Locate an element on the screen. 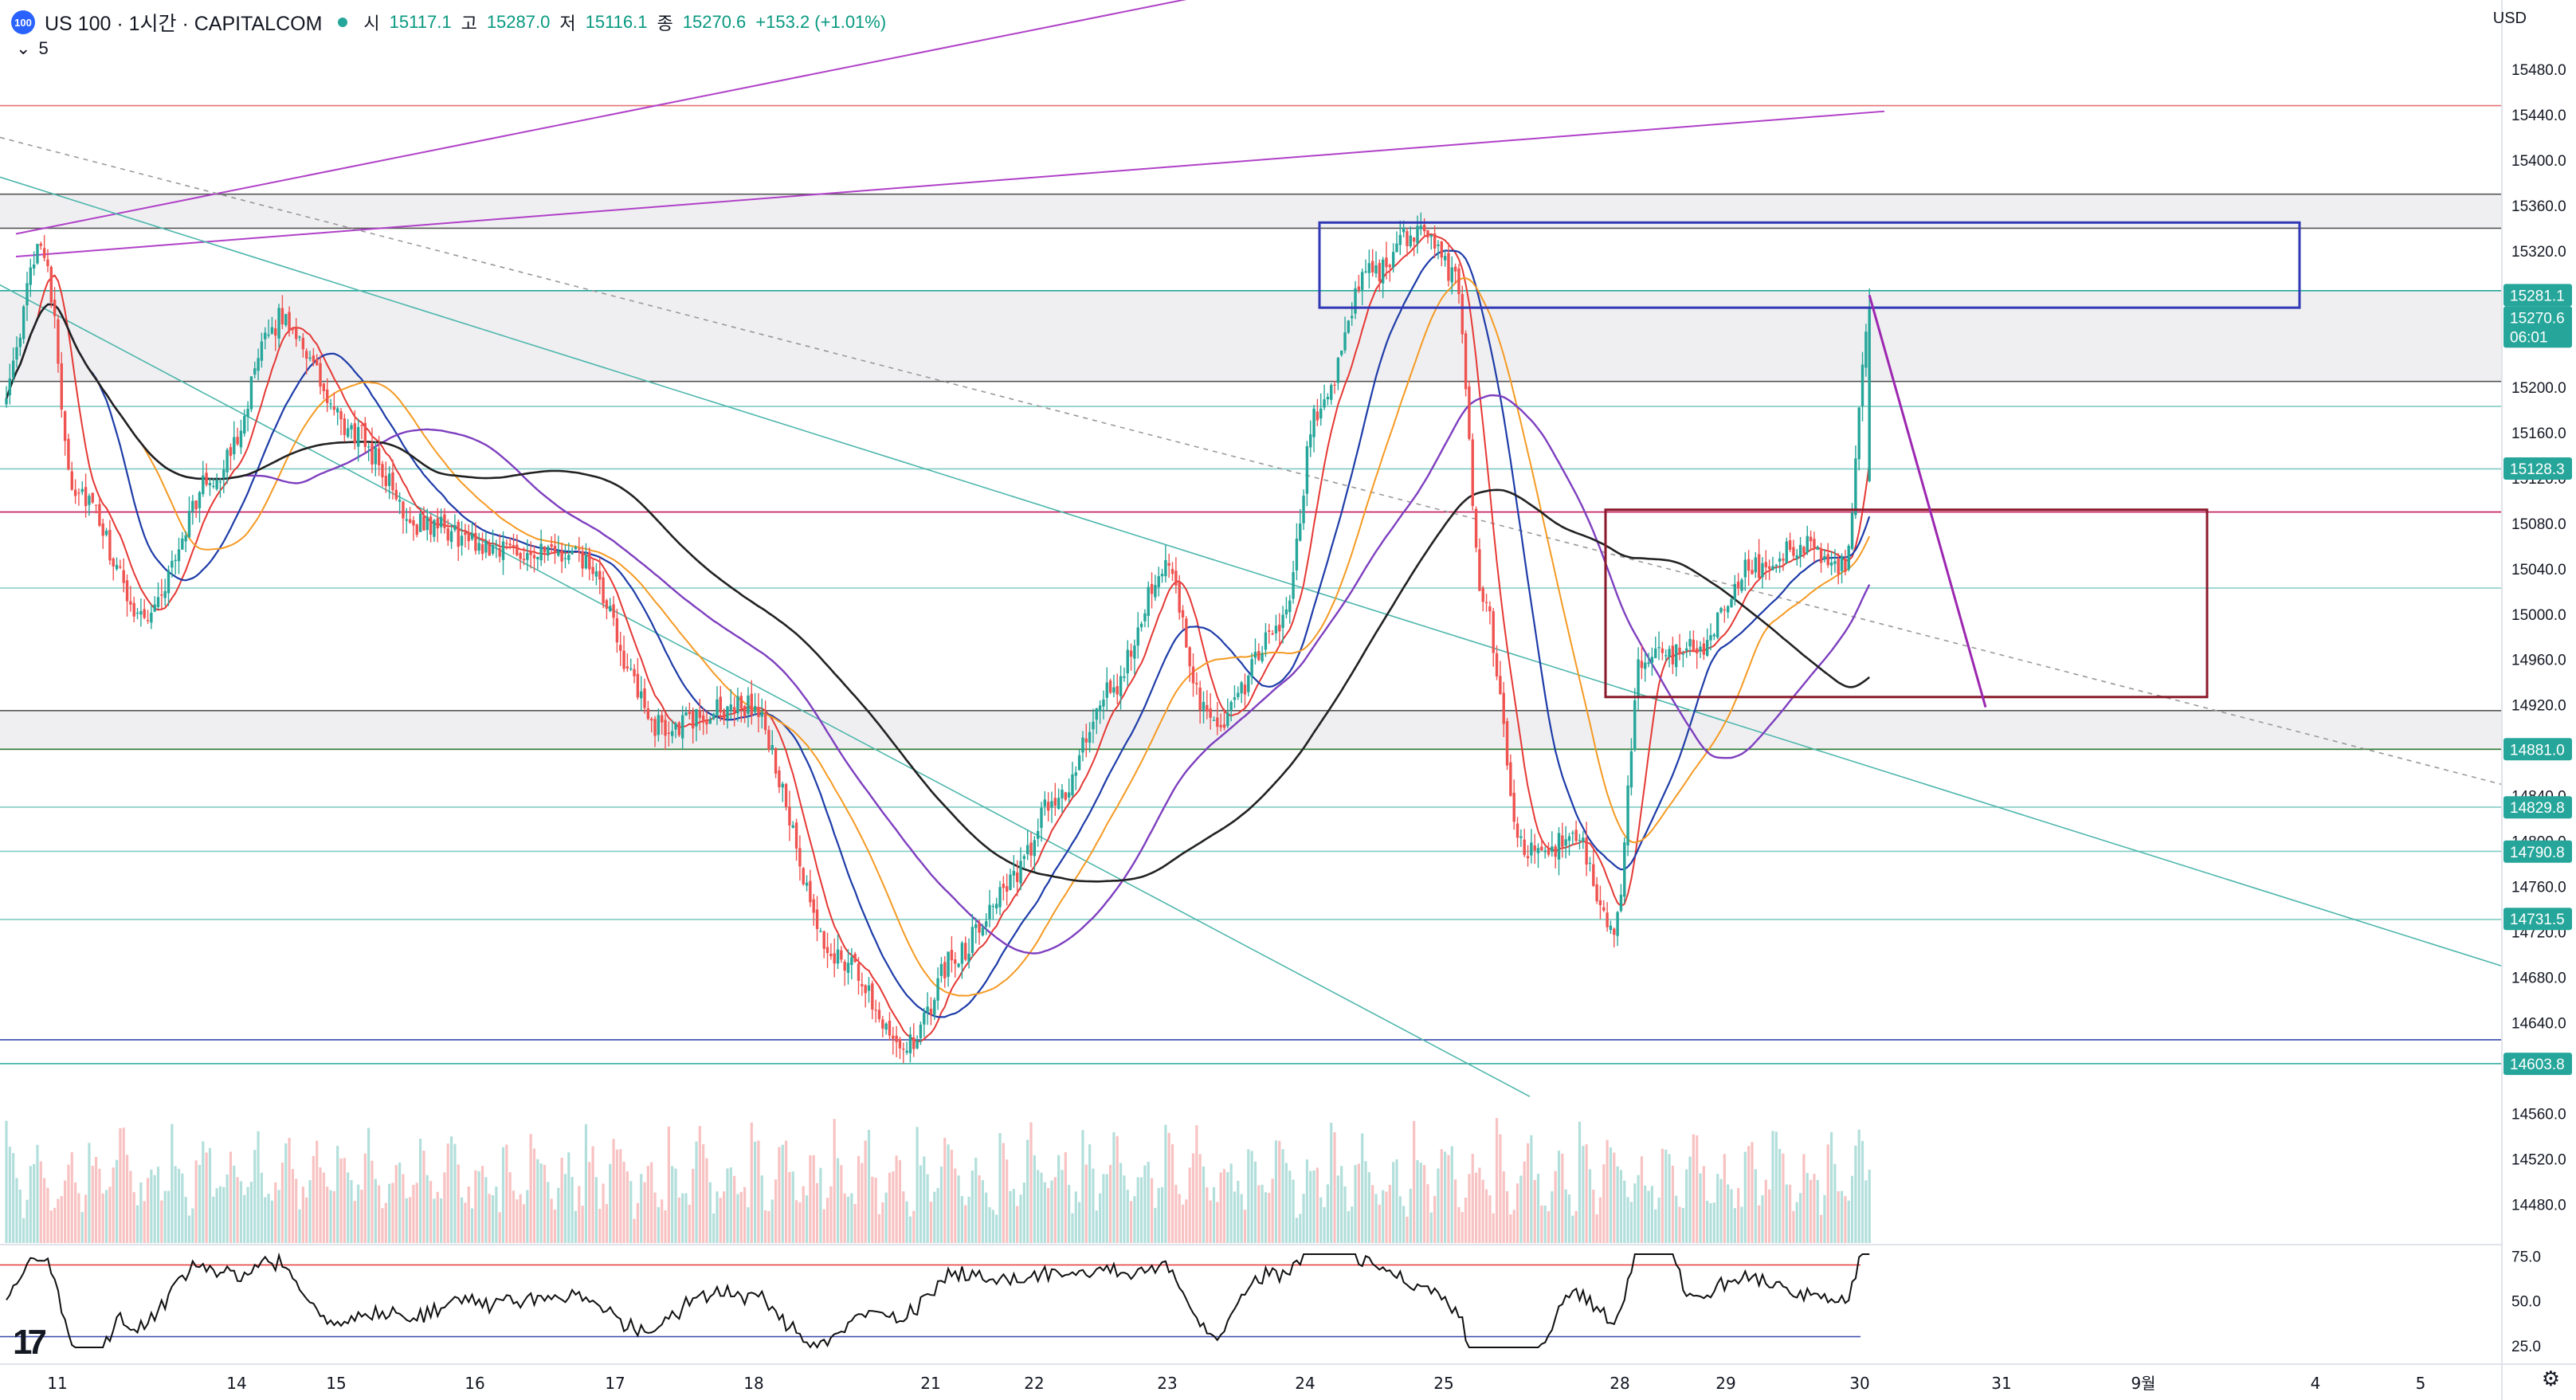  price-tick-label: 14520.0 is located at coordinates (2538, 1160).